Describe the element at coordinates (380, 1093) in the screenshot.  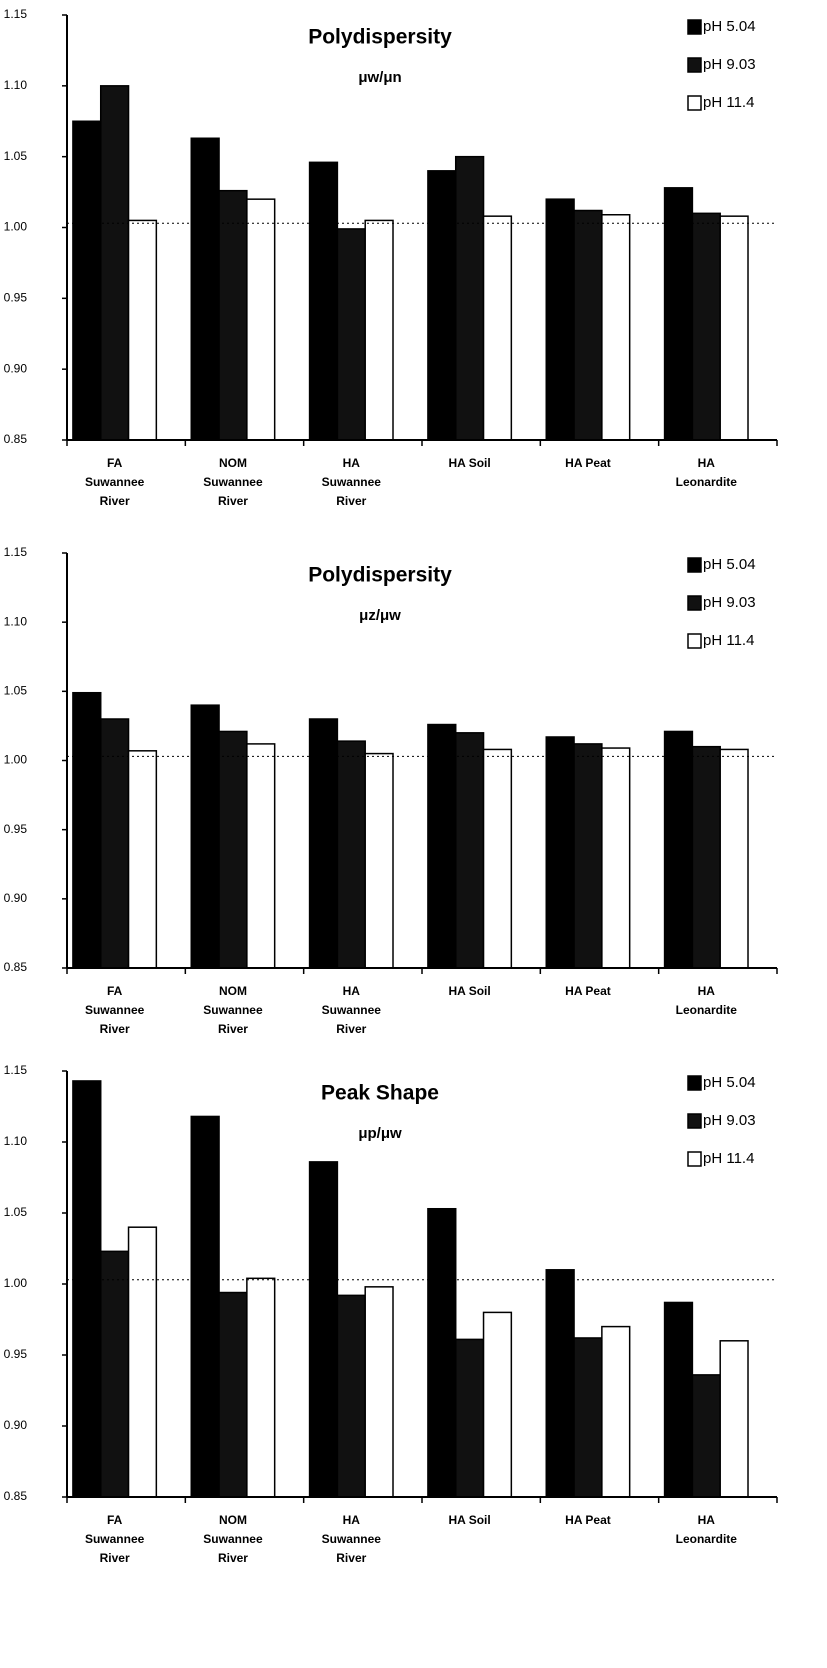
I see `chart-title: Peak Shape` at that location.